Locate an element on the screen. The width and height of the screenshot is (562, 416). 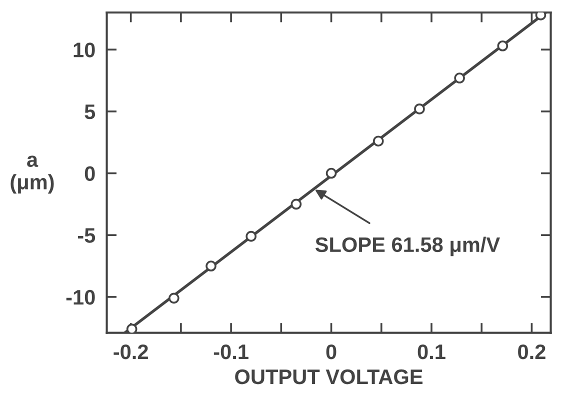
x-axis-title: OUTPUT VOLTAGE is located at coordinates (328, 376).